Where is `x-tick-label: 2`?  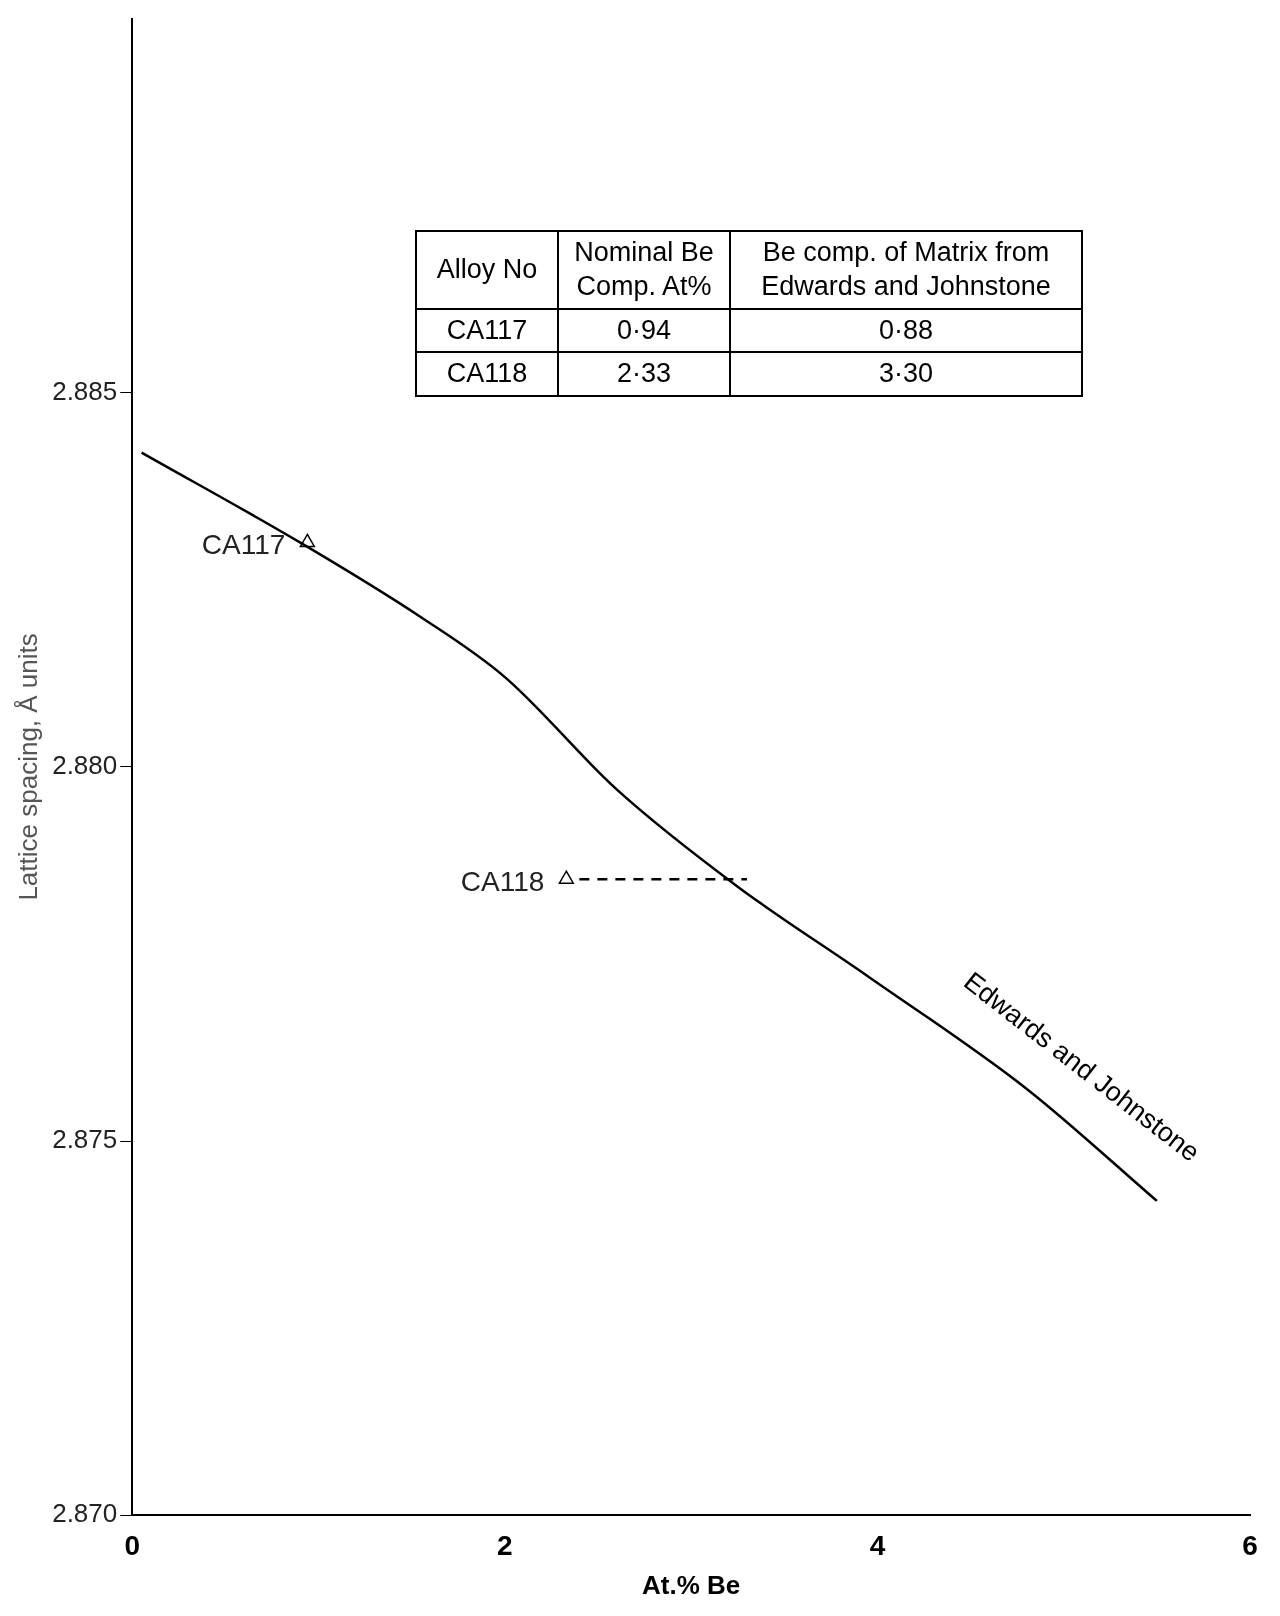 x-tick-label: 2 is located at coordinates (505, 1545).